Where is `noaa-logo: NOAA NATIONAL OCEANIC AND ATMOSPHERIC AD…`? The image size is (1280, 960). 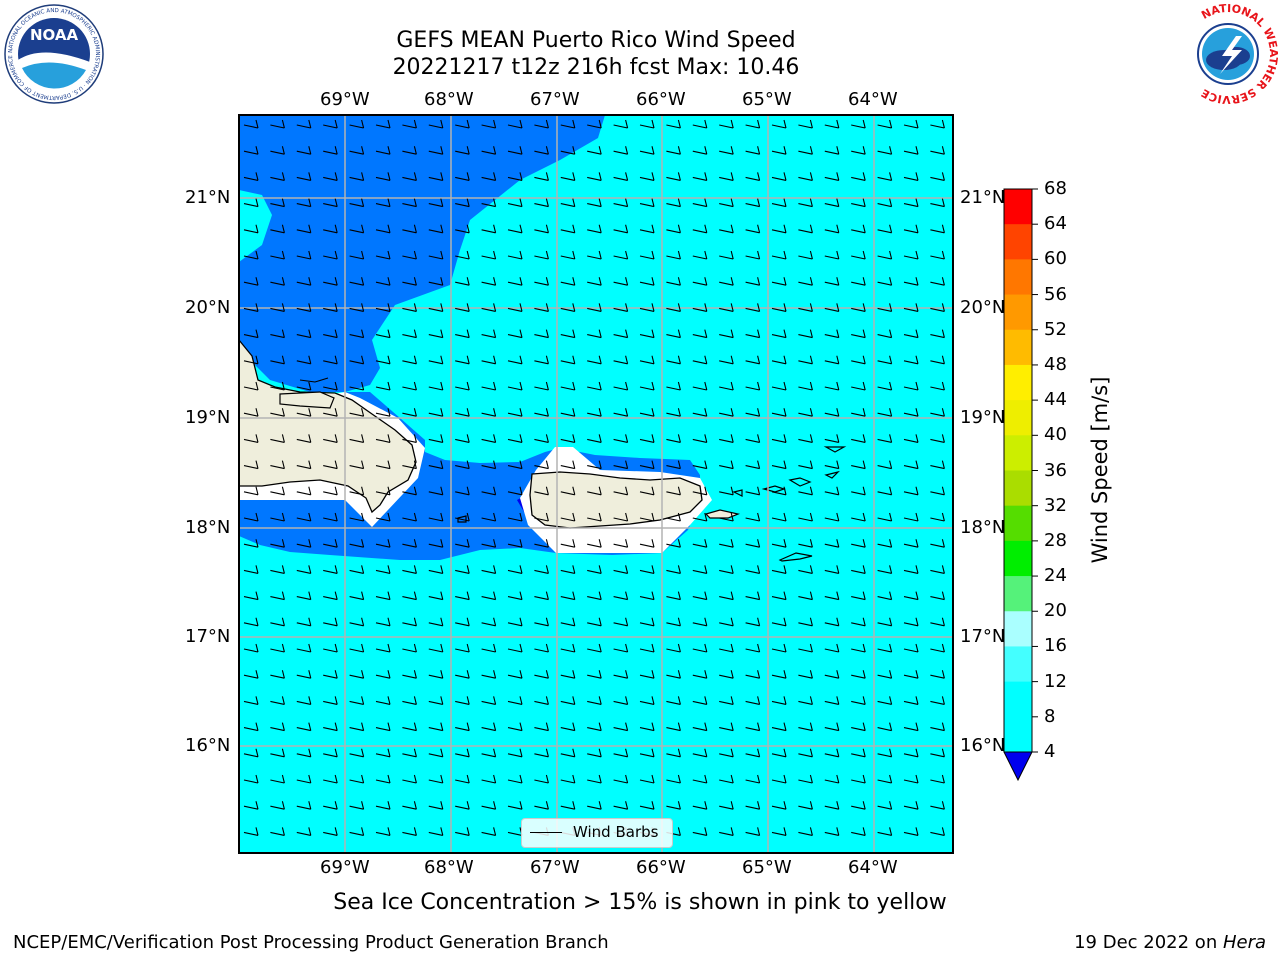 noaa-logo: NOAA NATIONAL OCEANIC AND ATMOSPHERIC AD… is located at coordinates (54, 54).